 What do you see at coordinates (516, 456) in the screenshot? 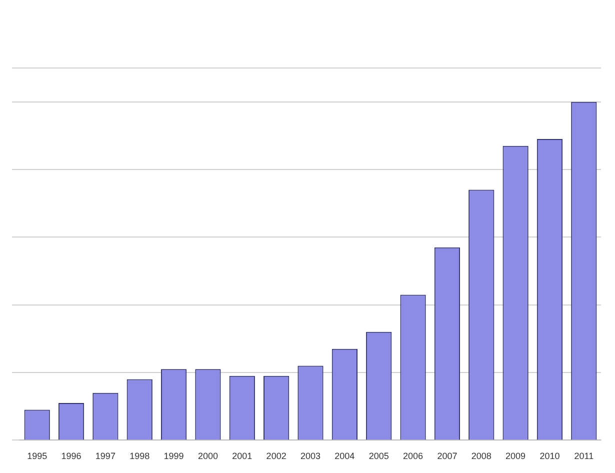
I see `x-tick-label: 2009` at bounding box center [516, 456].